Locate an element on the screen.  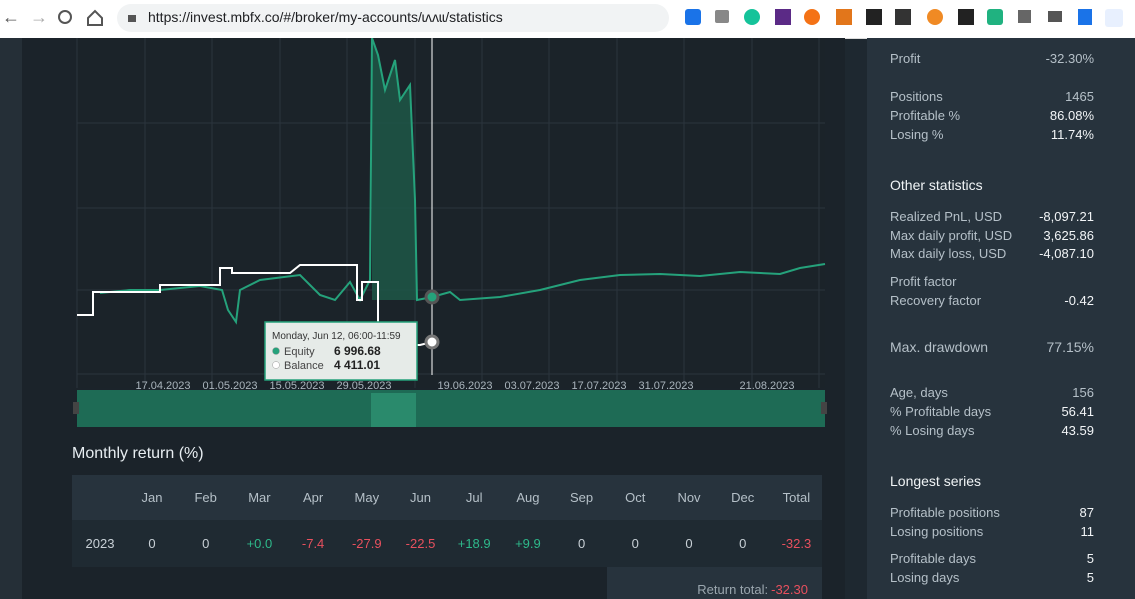
cell-value: -27.9 is located at coordinates (367, 543).